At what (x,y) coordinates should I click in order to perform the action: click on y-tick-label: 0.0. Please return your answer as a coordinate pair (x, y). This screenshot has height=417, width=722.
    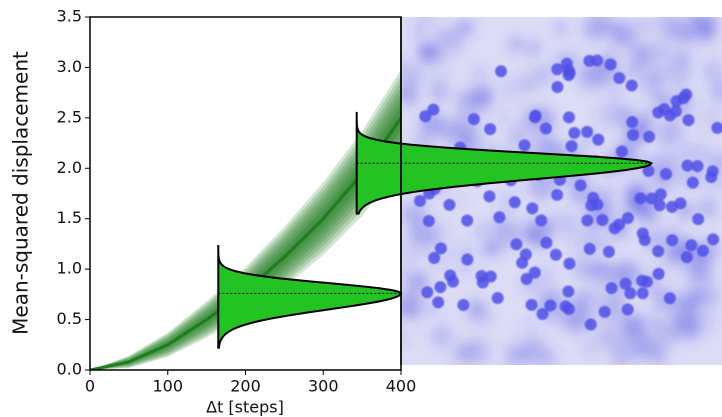
    Looking at the image, I should click on (69, 369).